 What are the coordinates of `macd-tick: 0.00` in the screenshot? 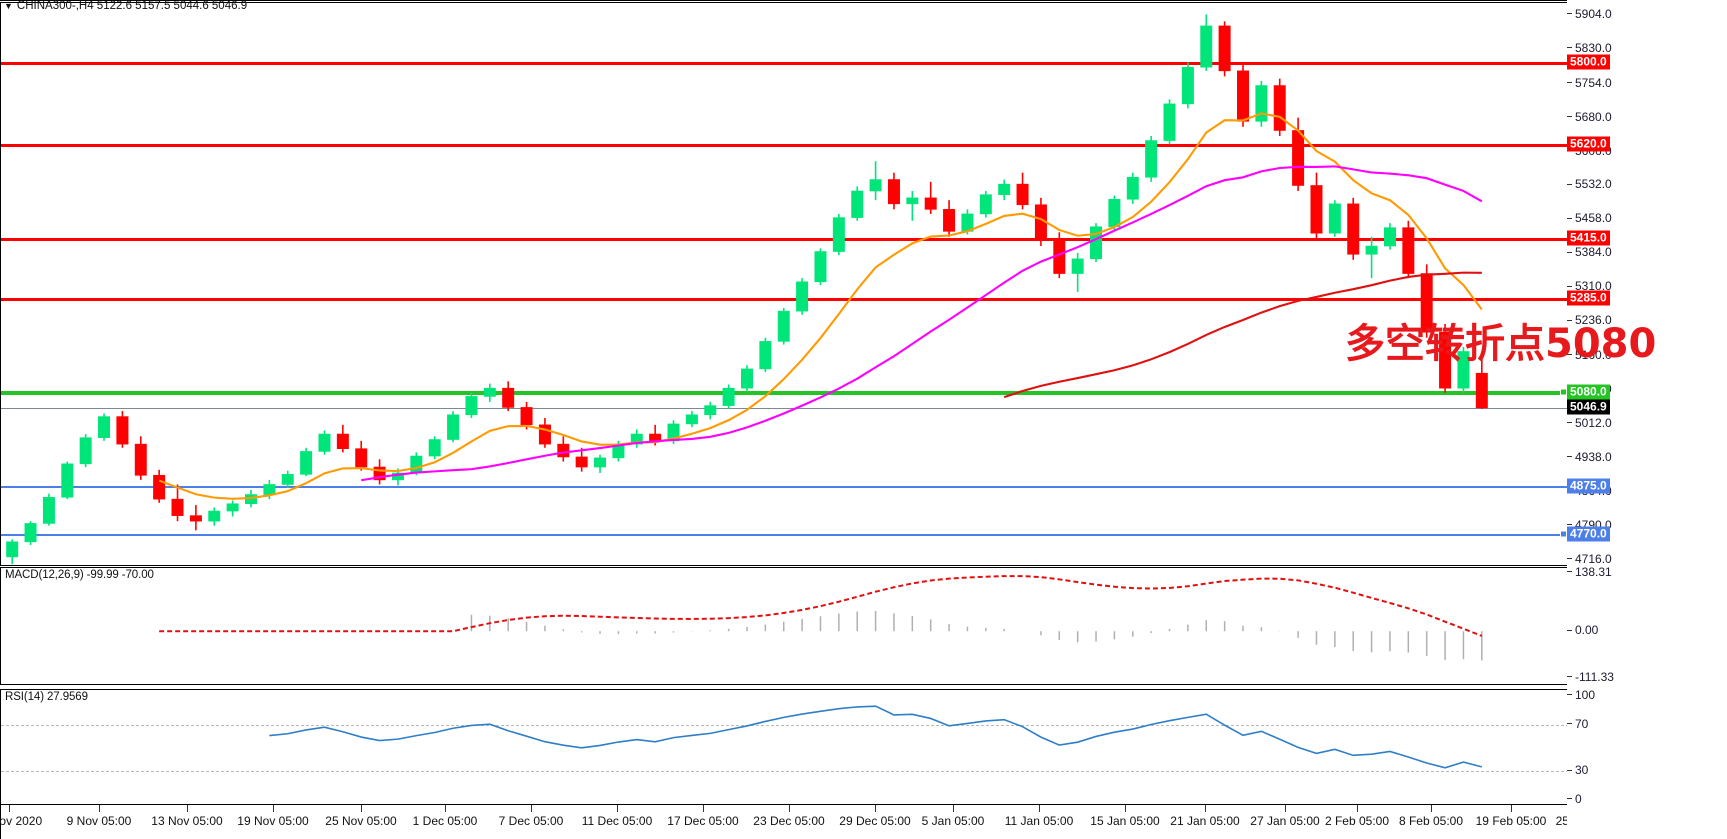 It's located at (1582, 630).